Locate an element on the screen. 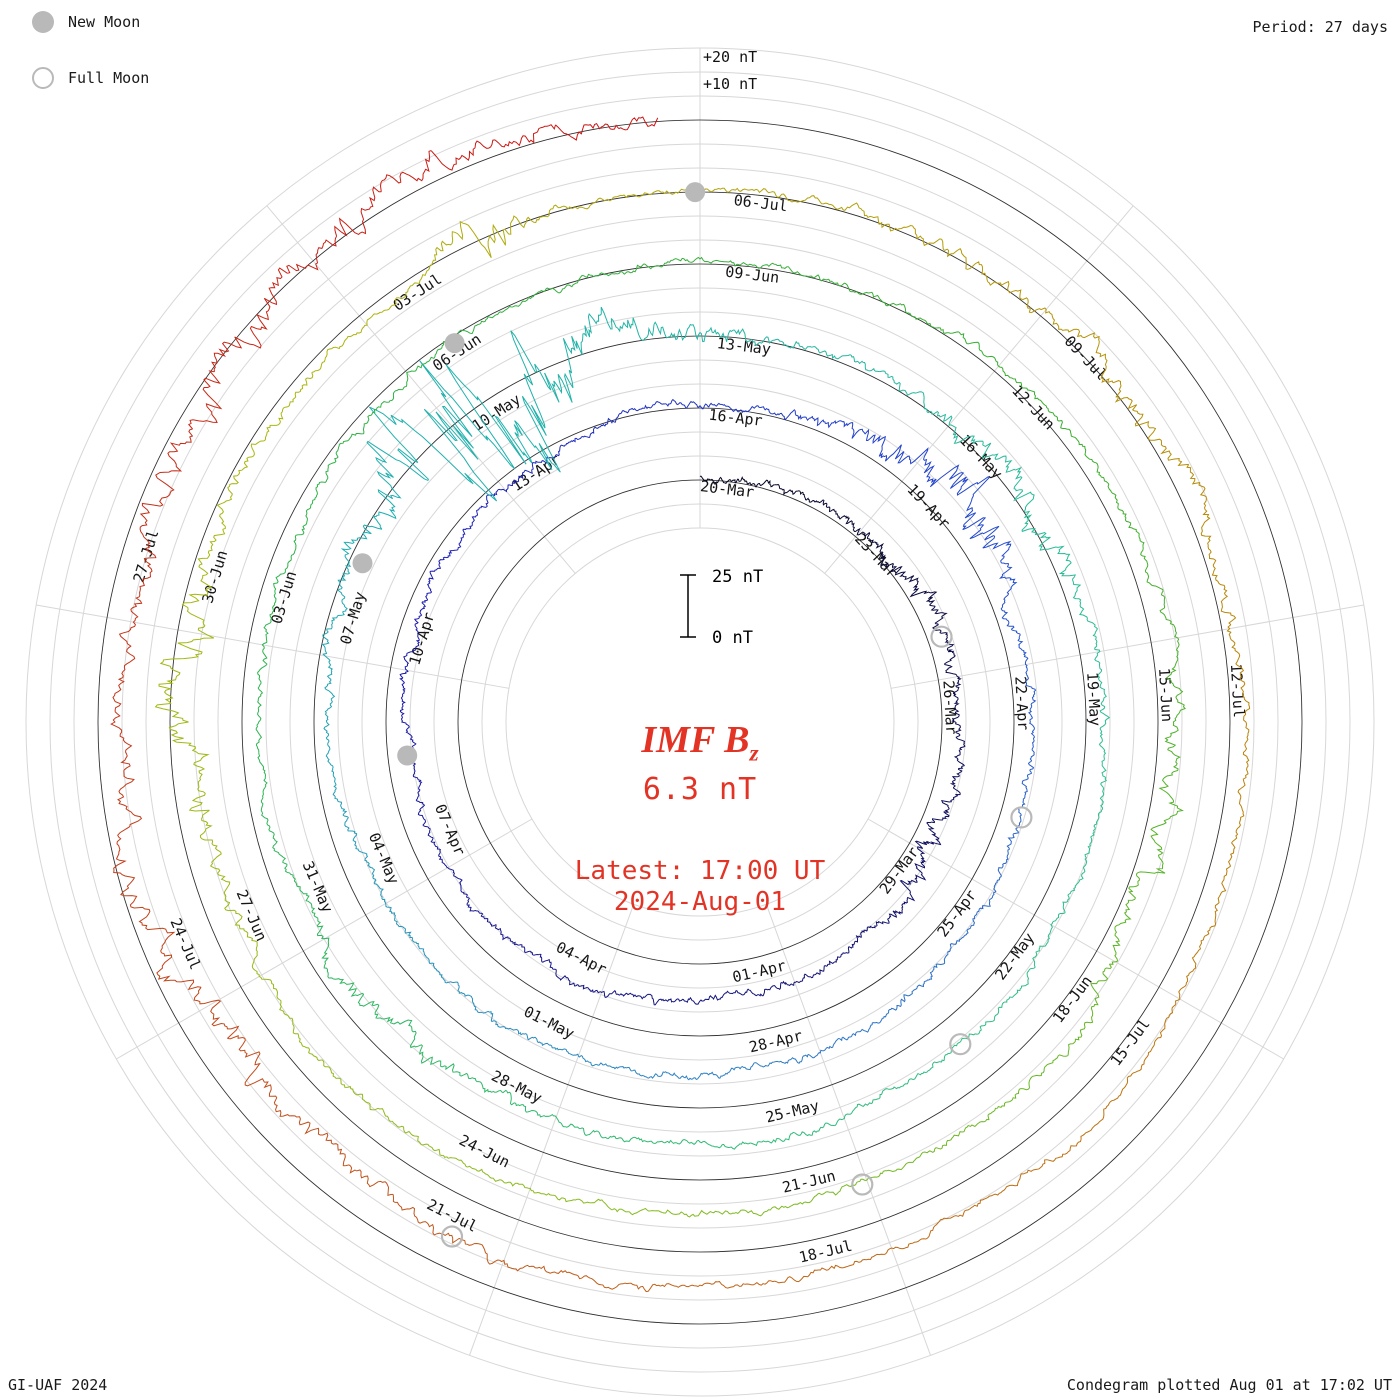  date-label: 15-Jun is located at coordinates (1165, 694).